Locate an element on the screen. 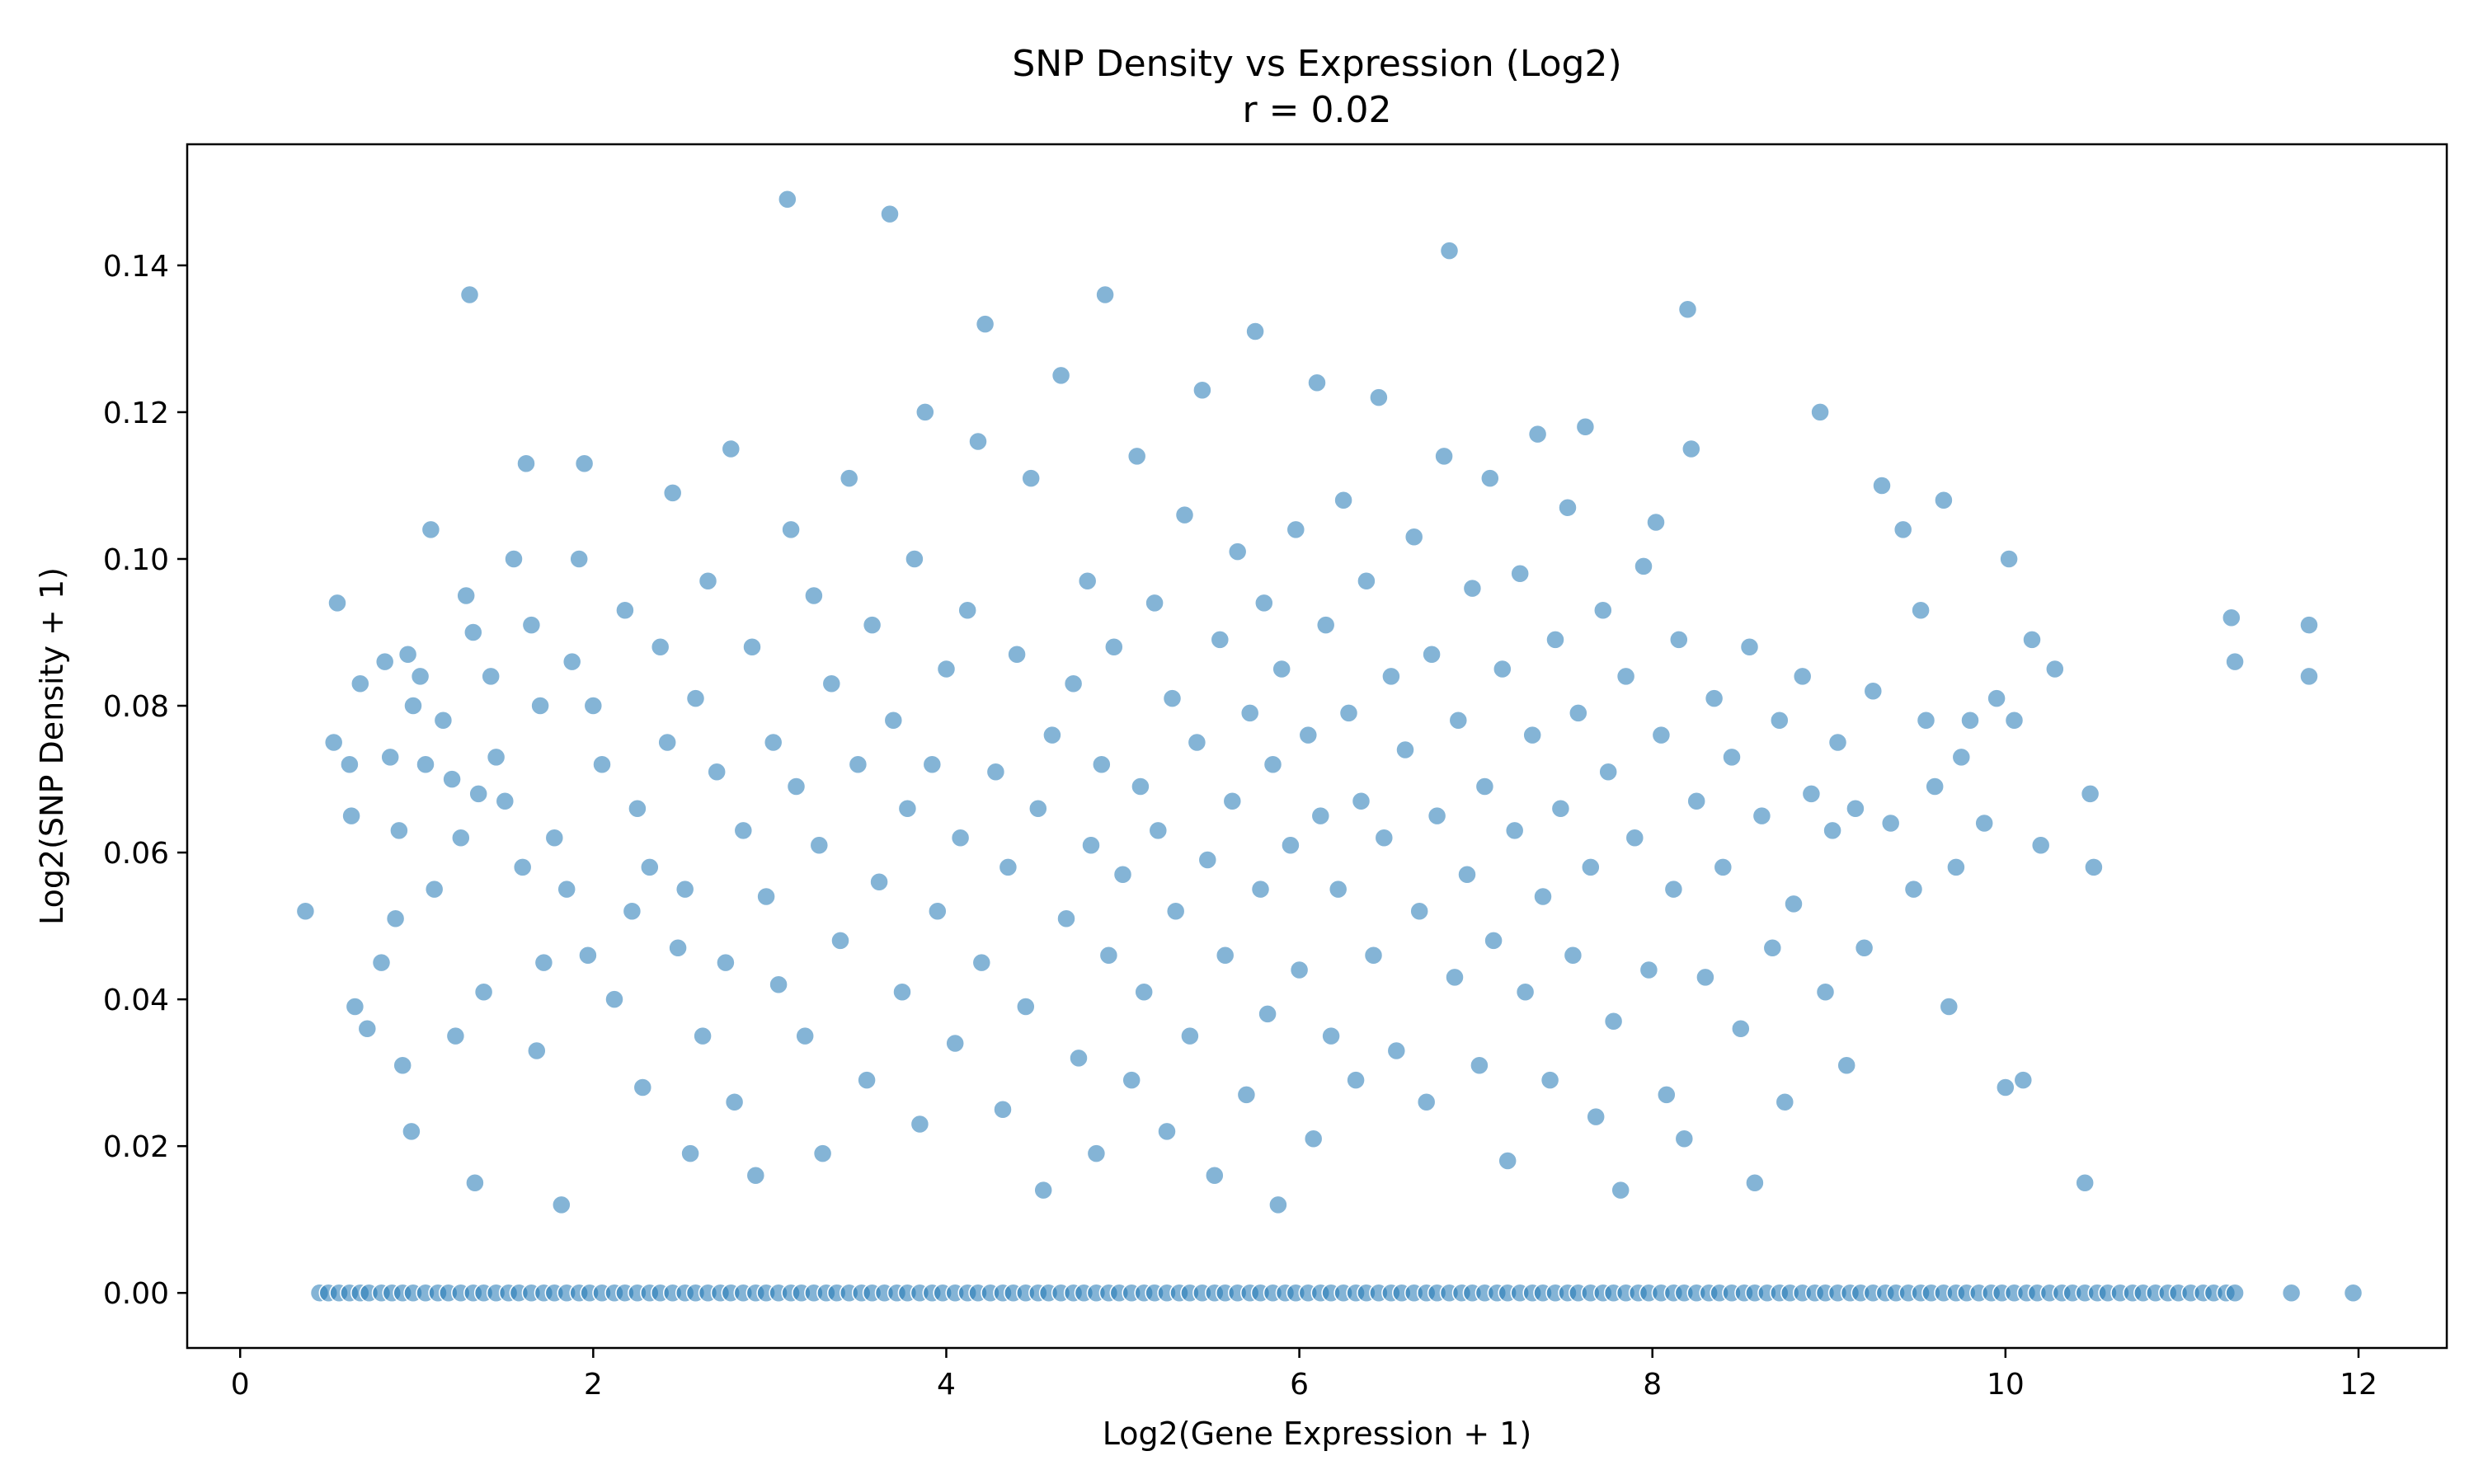  y-tick-label: 0.06 is located at coordinates (136, 854).